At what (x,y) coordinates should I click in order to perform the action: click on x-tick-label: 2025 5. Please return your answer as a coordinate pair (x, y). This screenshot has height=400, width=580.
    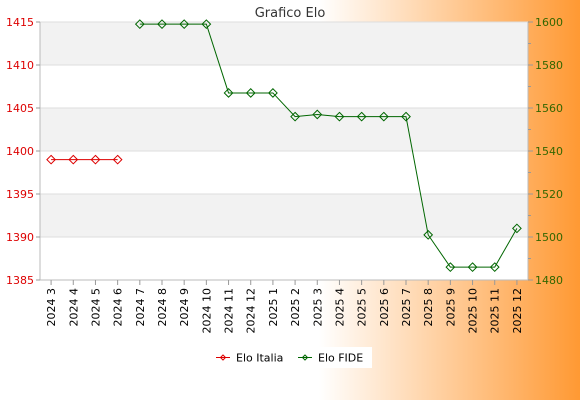
    Looking at the image, I should click on (362, 307).